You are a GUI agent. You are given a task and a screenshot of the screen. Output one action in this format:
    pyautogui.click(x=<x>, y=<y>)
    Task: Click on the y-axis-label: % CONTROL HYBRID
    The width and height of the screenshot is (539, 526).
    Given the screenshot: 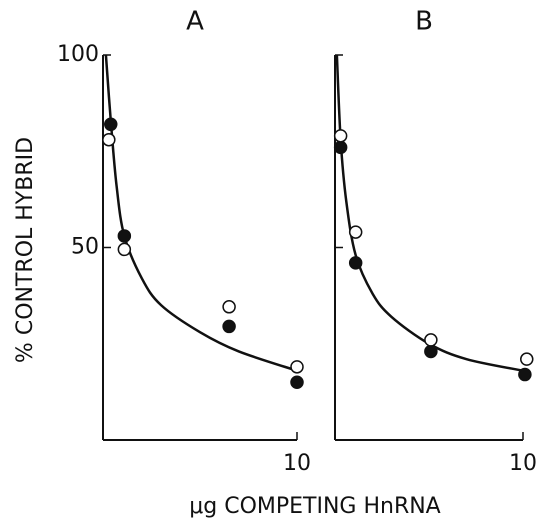 What is the action you would take?
    pyautogui.click(x=25, y=250)
    